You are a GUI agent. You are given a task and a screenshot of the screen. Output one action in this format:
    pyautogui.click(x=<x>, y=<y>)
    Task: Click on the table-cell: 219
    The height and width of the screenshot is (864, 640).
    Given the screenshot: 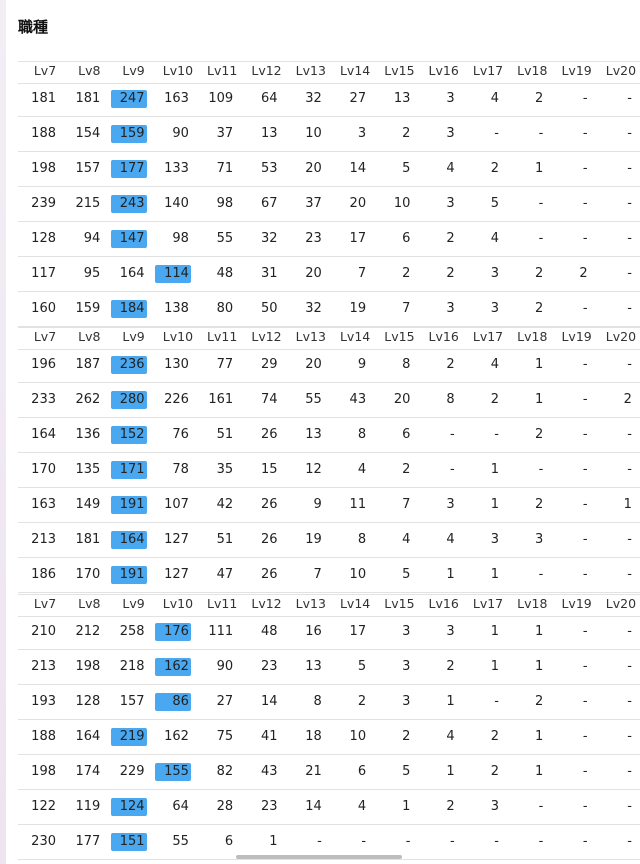 What is the action you would take?
    pyautogui.click(x=132, y=736)
    